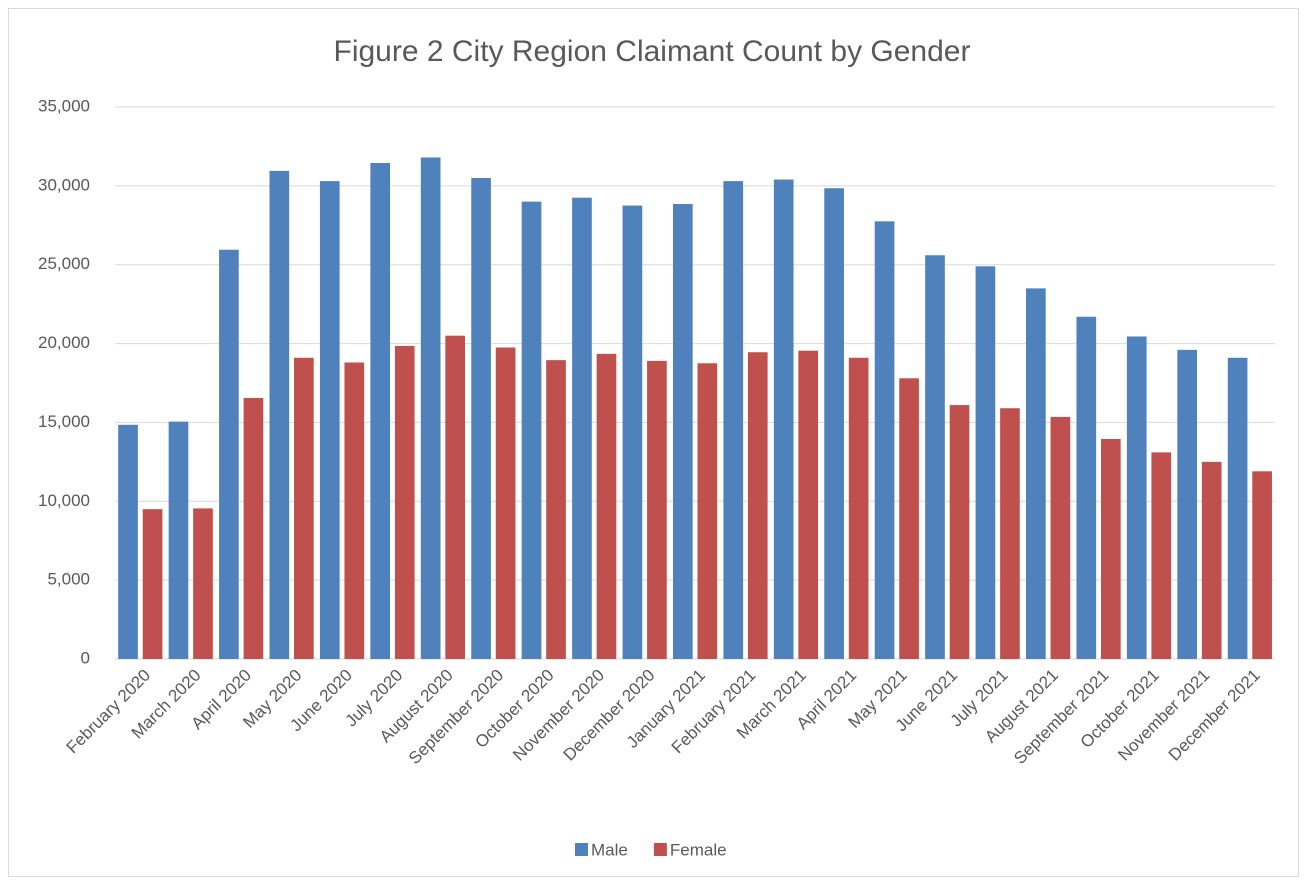 This screenshot has width=1304, height=881. I want to click on y-tick-label: 25,000, so click(64, 263).